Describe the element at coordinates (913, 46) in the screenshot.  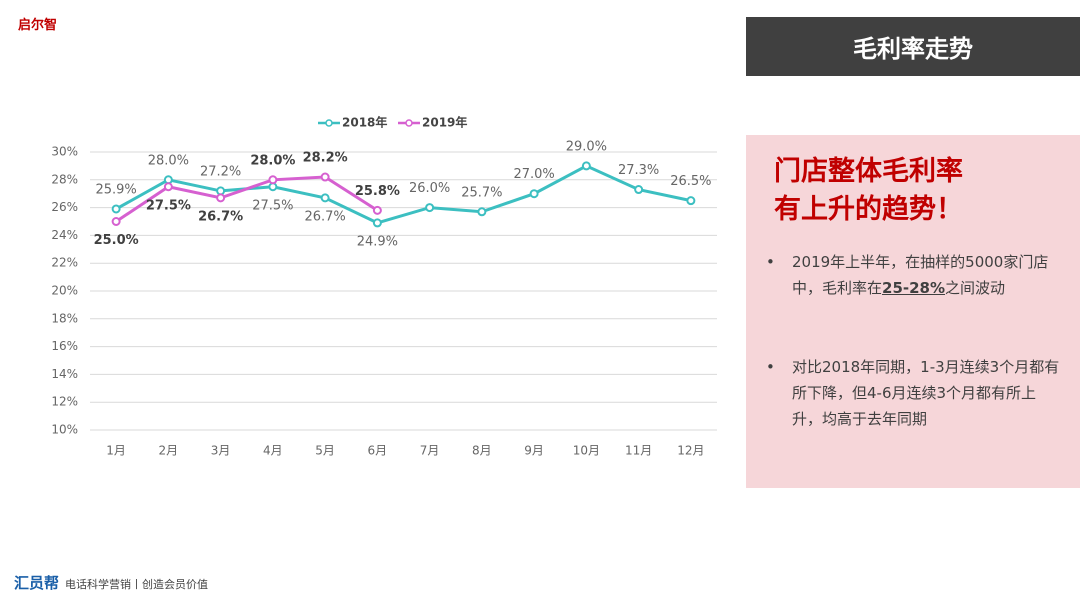
I see `panel-header: 毛利率走势` at that location.